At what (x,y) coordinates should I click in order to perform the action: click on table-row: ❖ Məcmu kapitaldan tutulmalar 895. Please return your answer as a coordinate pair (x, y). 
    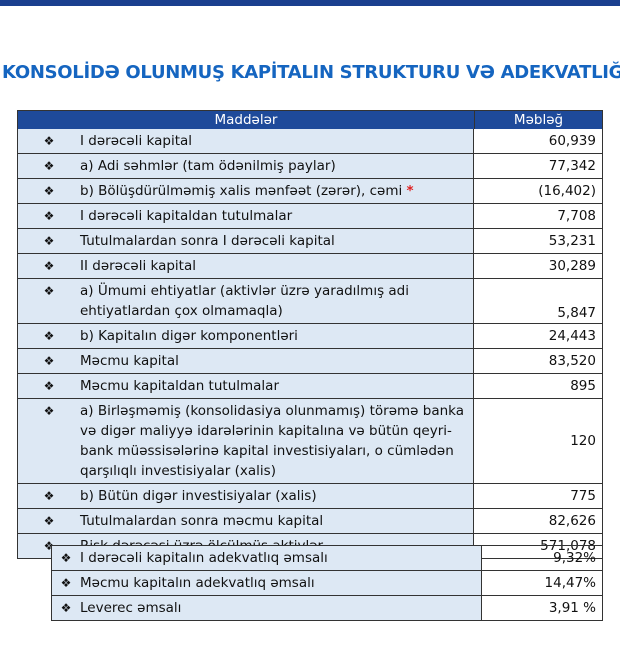
    Looking at the image, I should click on (310, 385).